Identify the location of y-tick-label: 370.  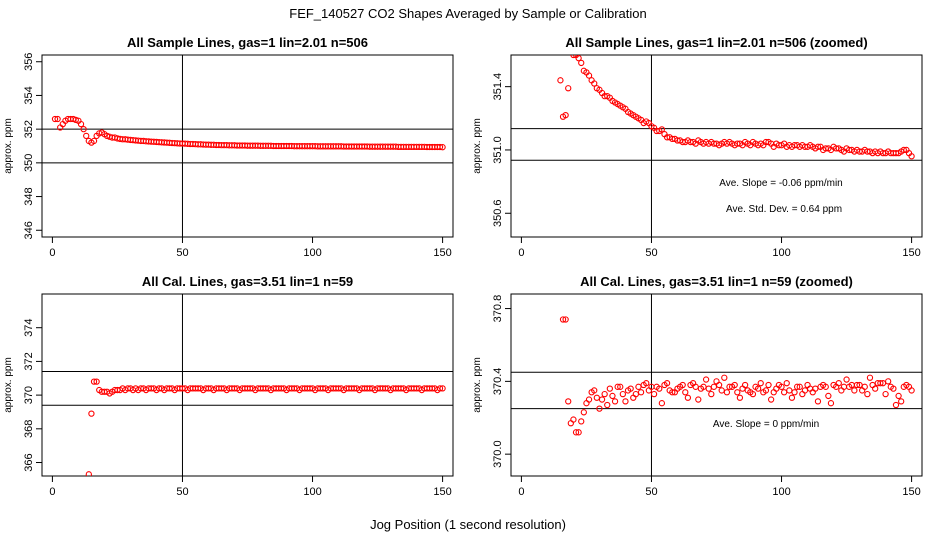
(29, 395).